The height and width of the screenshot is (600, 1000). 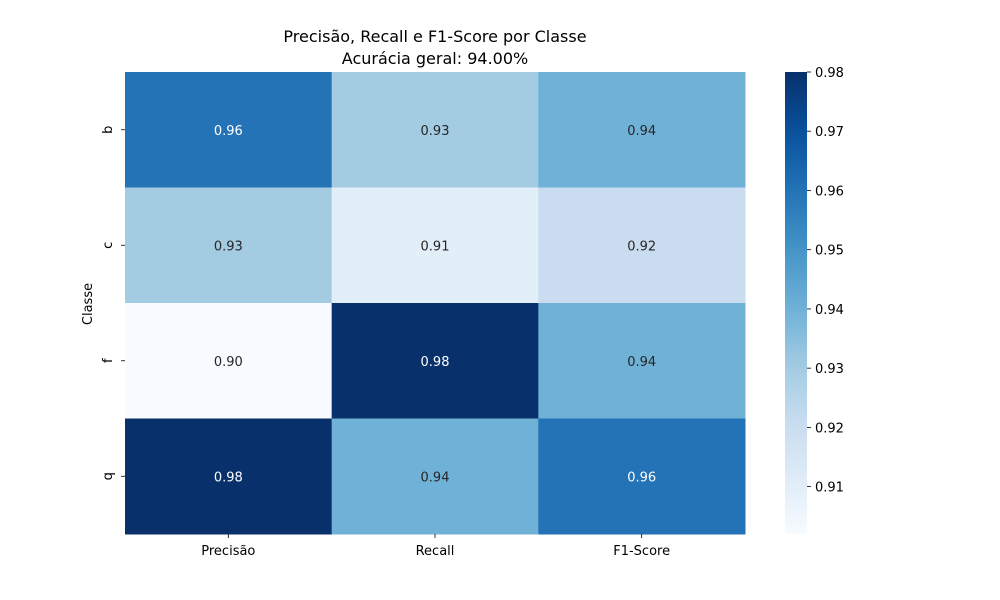 What do you see at coordinates (641, 551) in the screenshot?
I see `x-tick-label: F1-Score` at bounding box center [641, 551].